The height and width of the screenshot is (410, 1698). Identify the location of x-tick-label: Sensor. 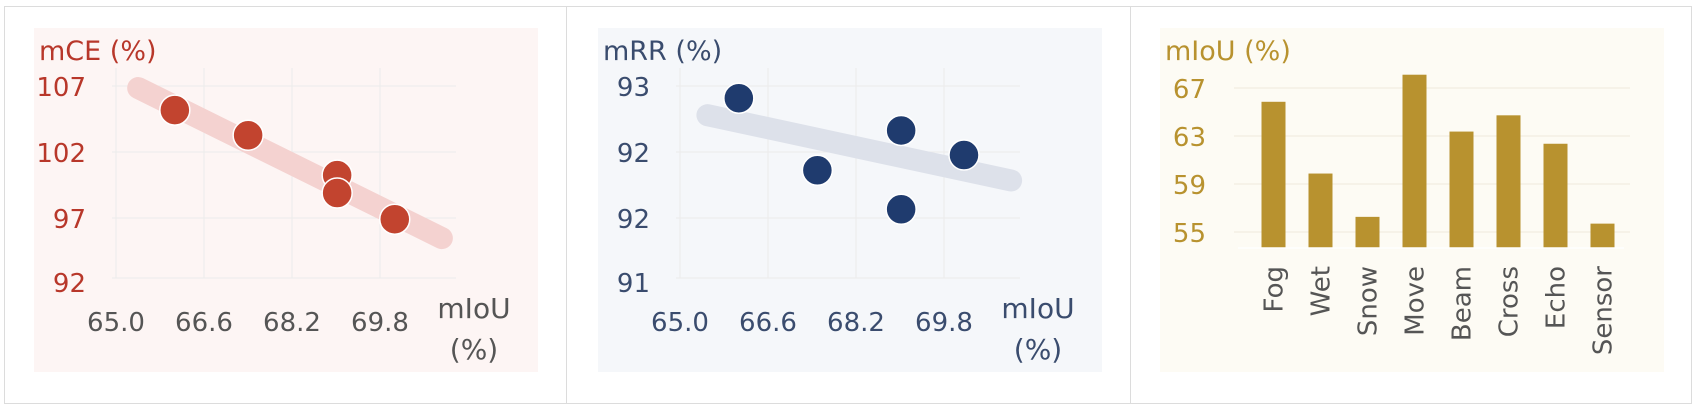
(1604, 310).